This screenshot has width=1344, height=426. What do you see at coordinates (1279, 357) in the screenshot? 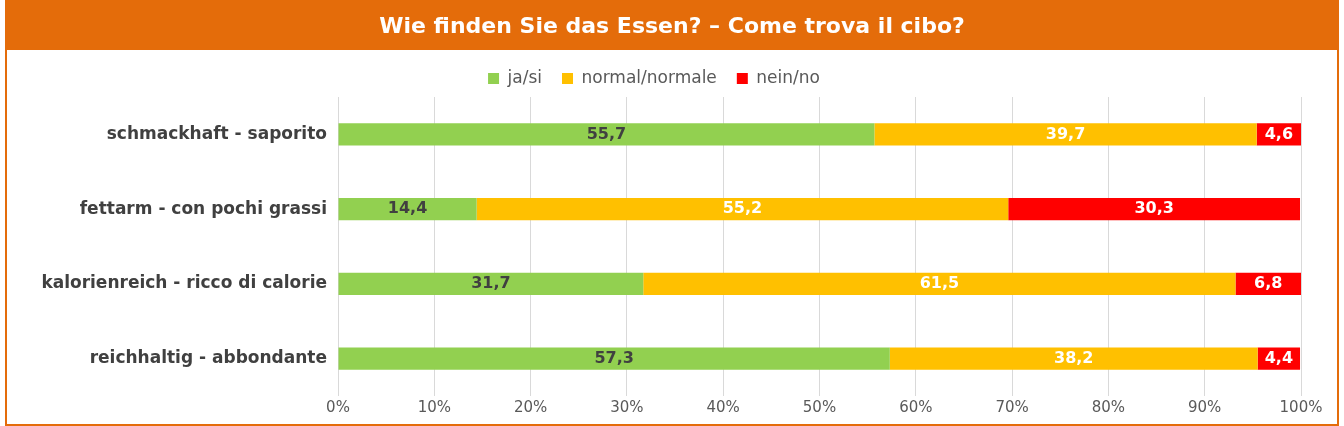
I see `data-label: 4,4` at bounding box center [1279, 357].